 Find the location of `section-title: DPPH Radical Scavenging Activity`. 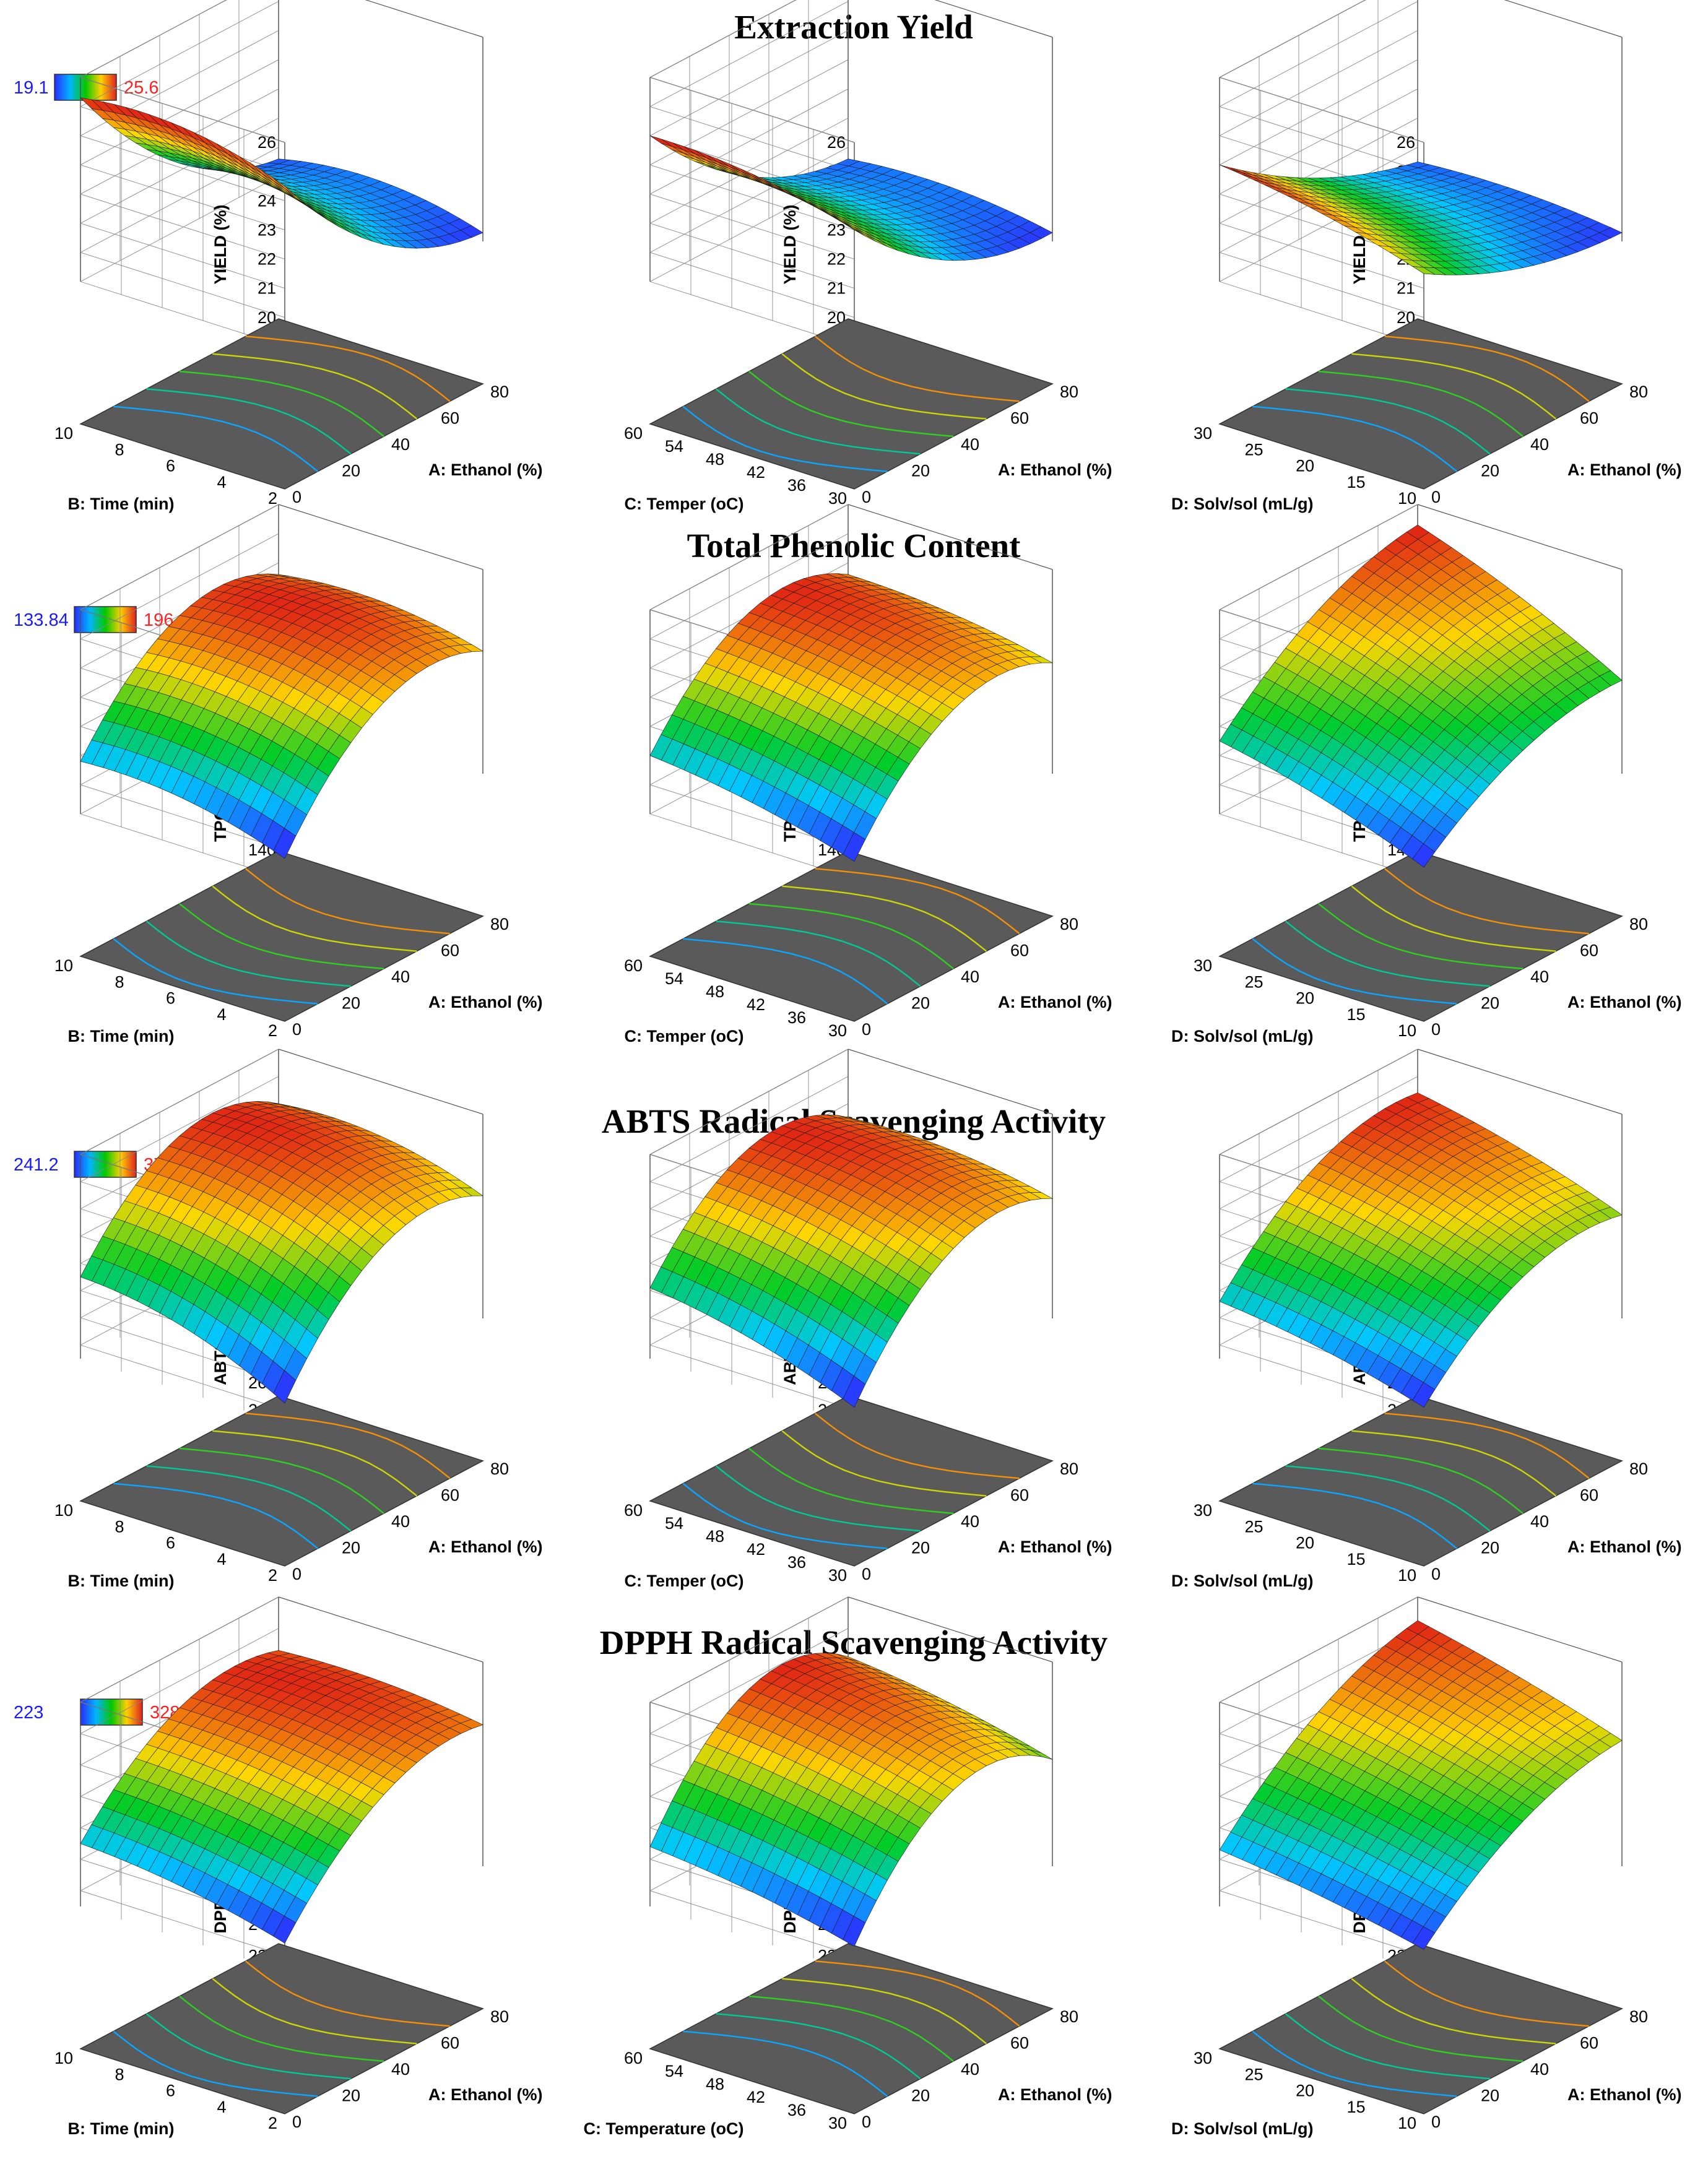

section-title: DPPH Radical Scavenging Activity is located at coordinates (854, 1642).